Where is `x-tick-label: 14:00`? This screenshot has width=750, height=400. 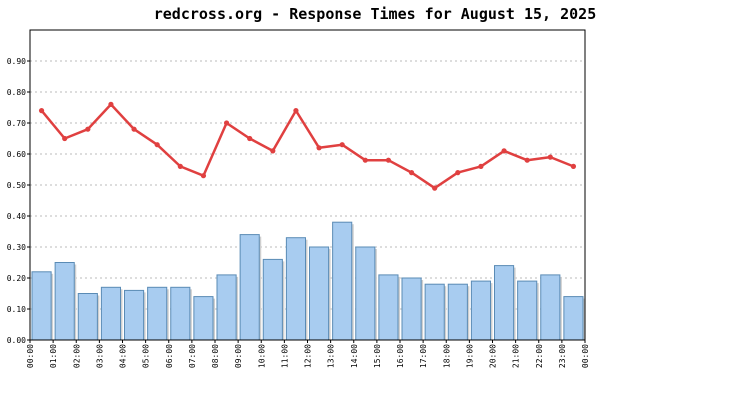 x-tick-label: 14:00 is located at coordinates (354, 356).